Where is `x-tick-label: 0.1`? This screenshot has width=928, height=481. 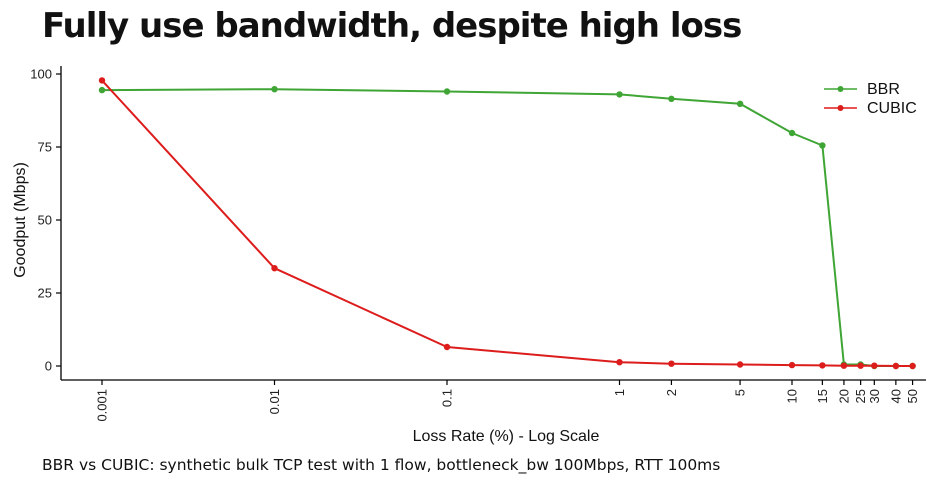 x-tick-label: 0.1 is located at coordinates (447, 398).